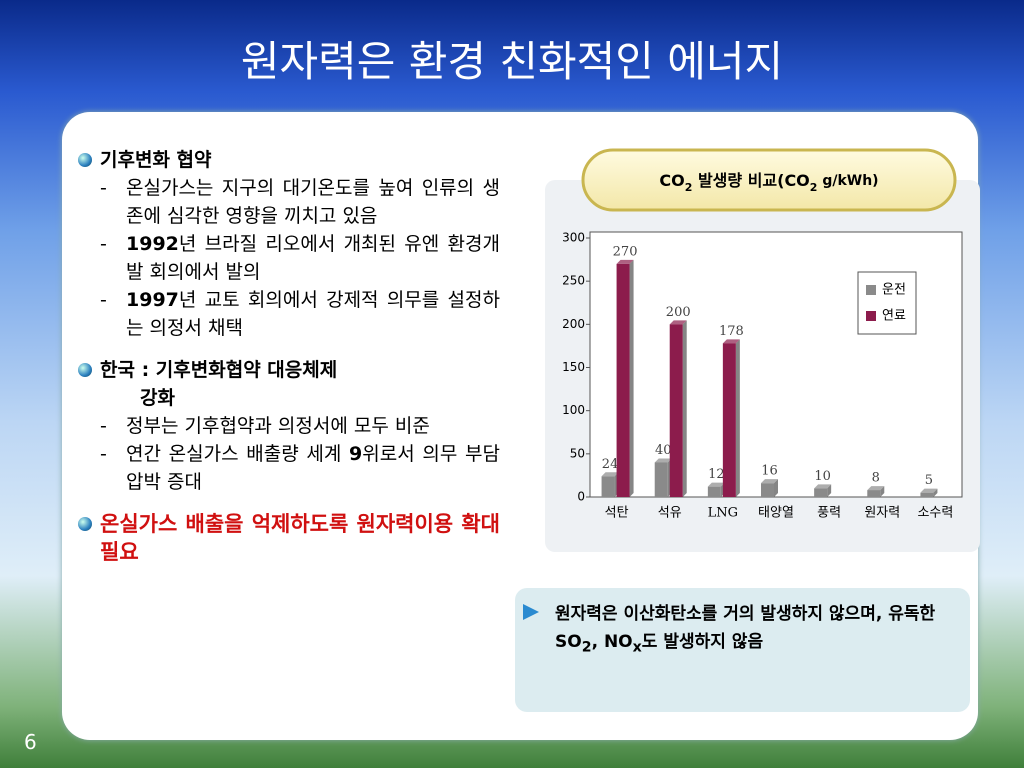 Image resolution: width=1024 pixels, height=768 pixels. What do you see at coordinates (30, 742) in the screenshot?
I see `page-number: 6` at bounding box center [30, 742].